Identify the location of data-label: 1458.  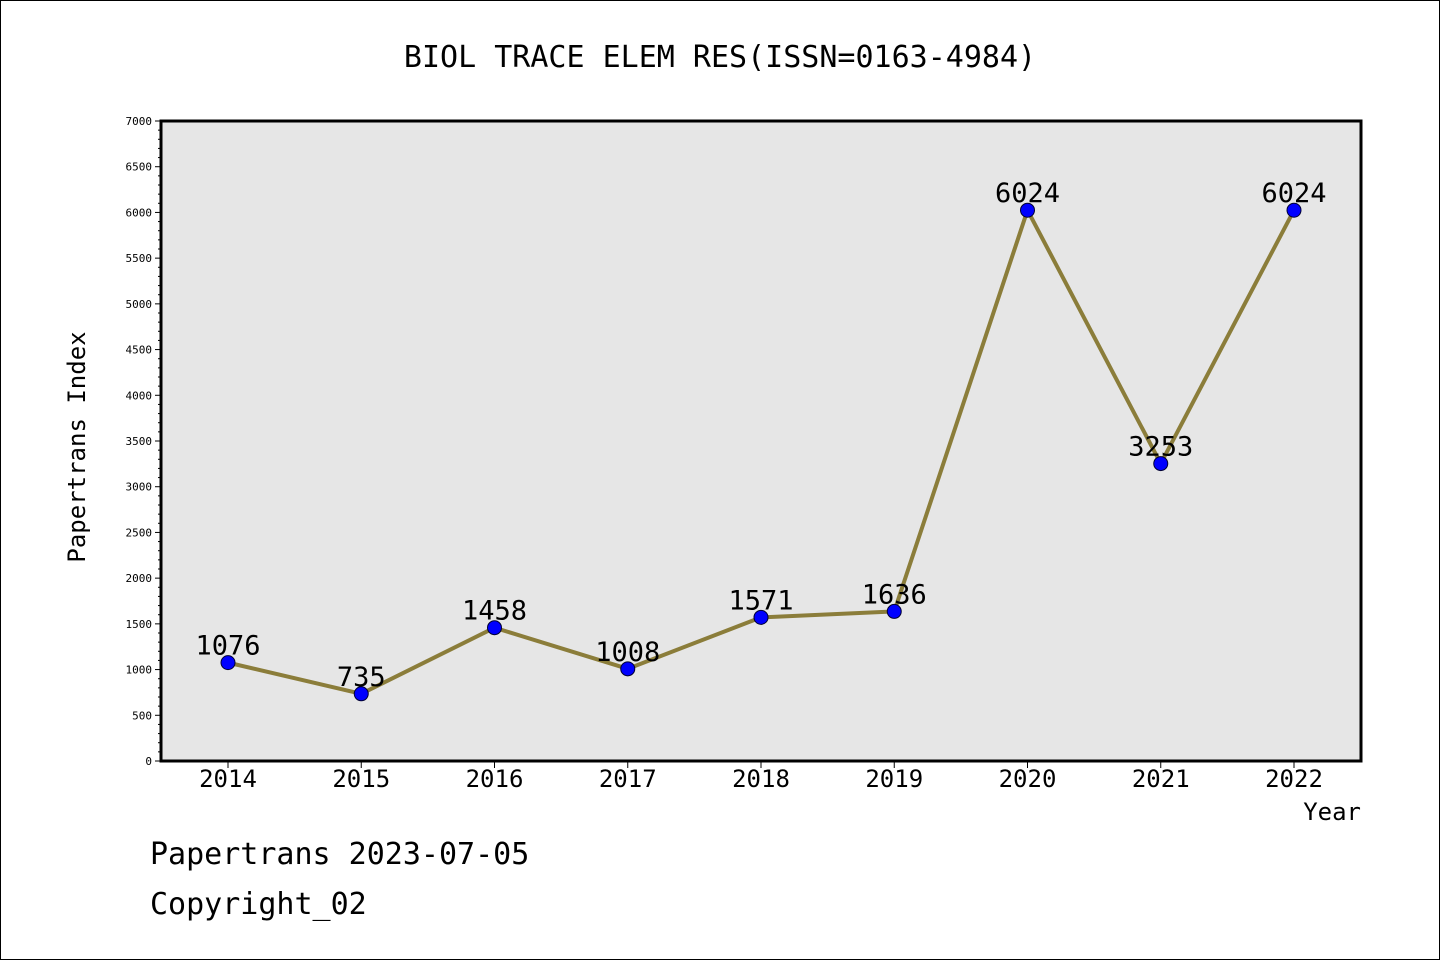
(494, 611).